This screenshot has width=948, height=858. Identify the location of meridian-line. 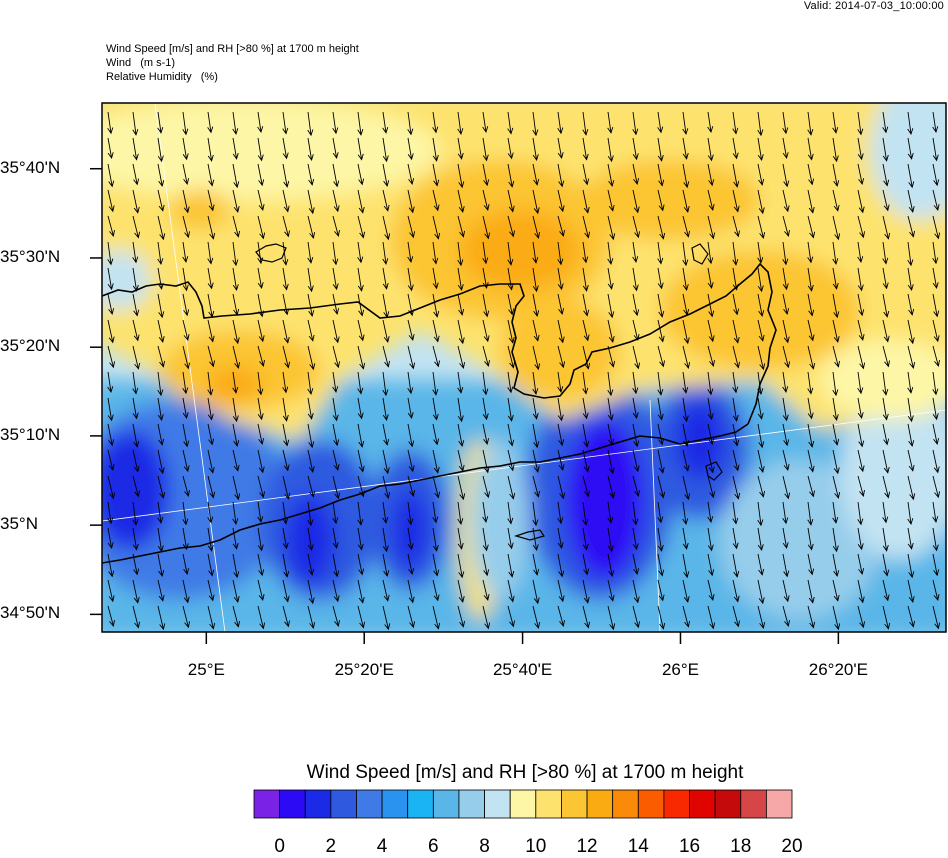
(190, 367).